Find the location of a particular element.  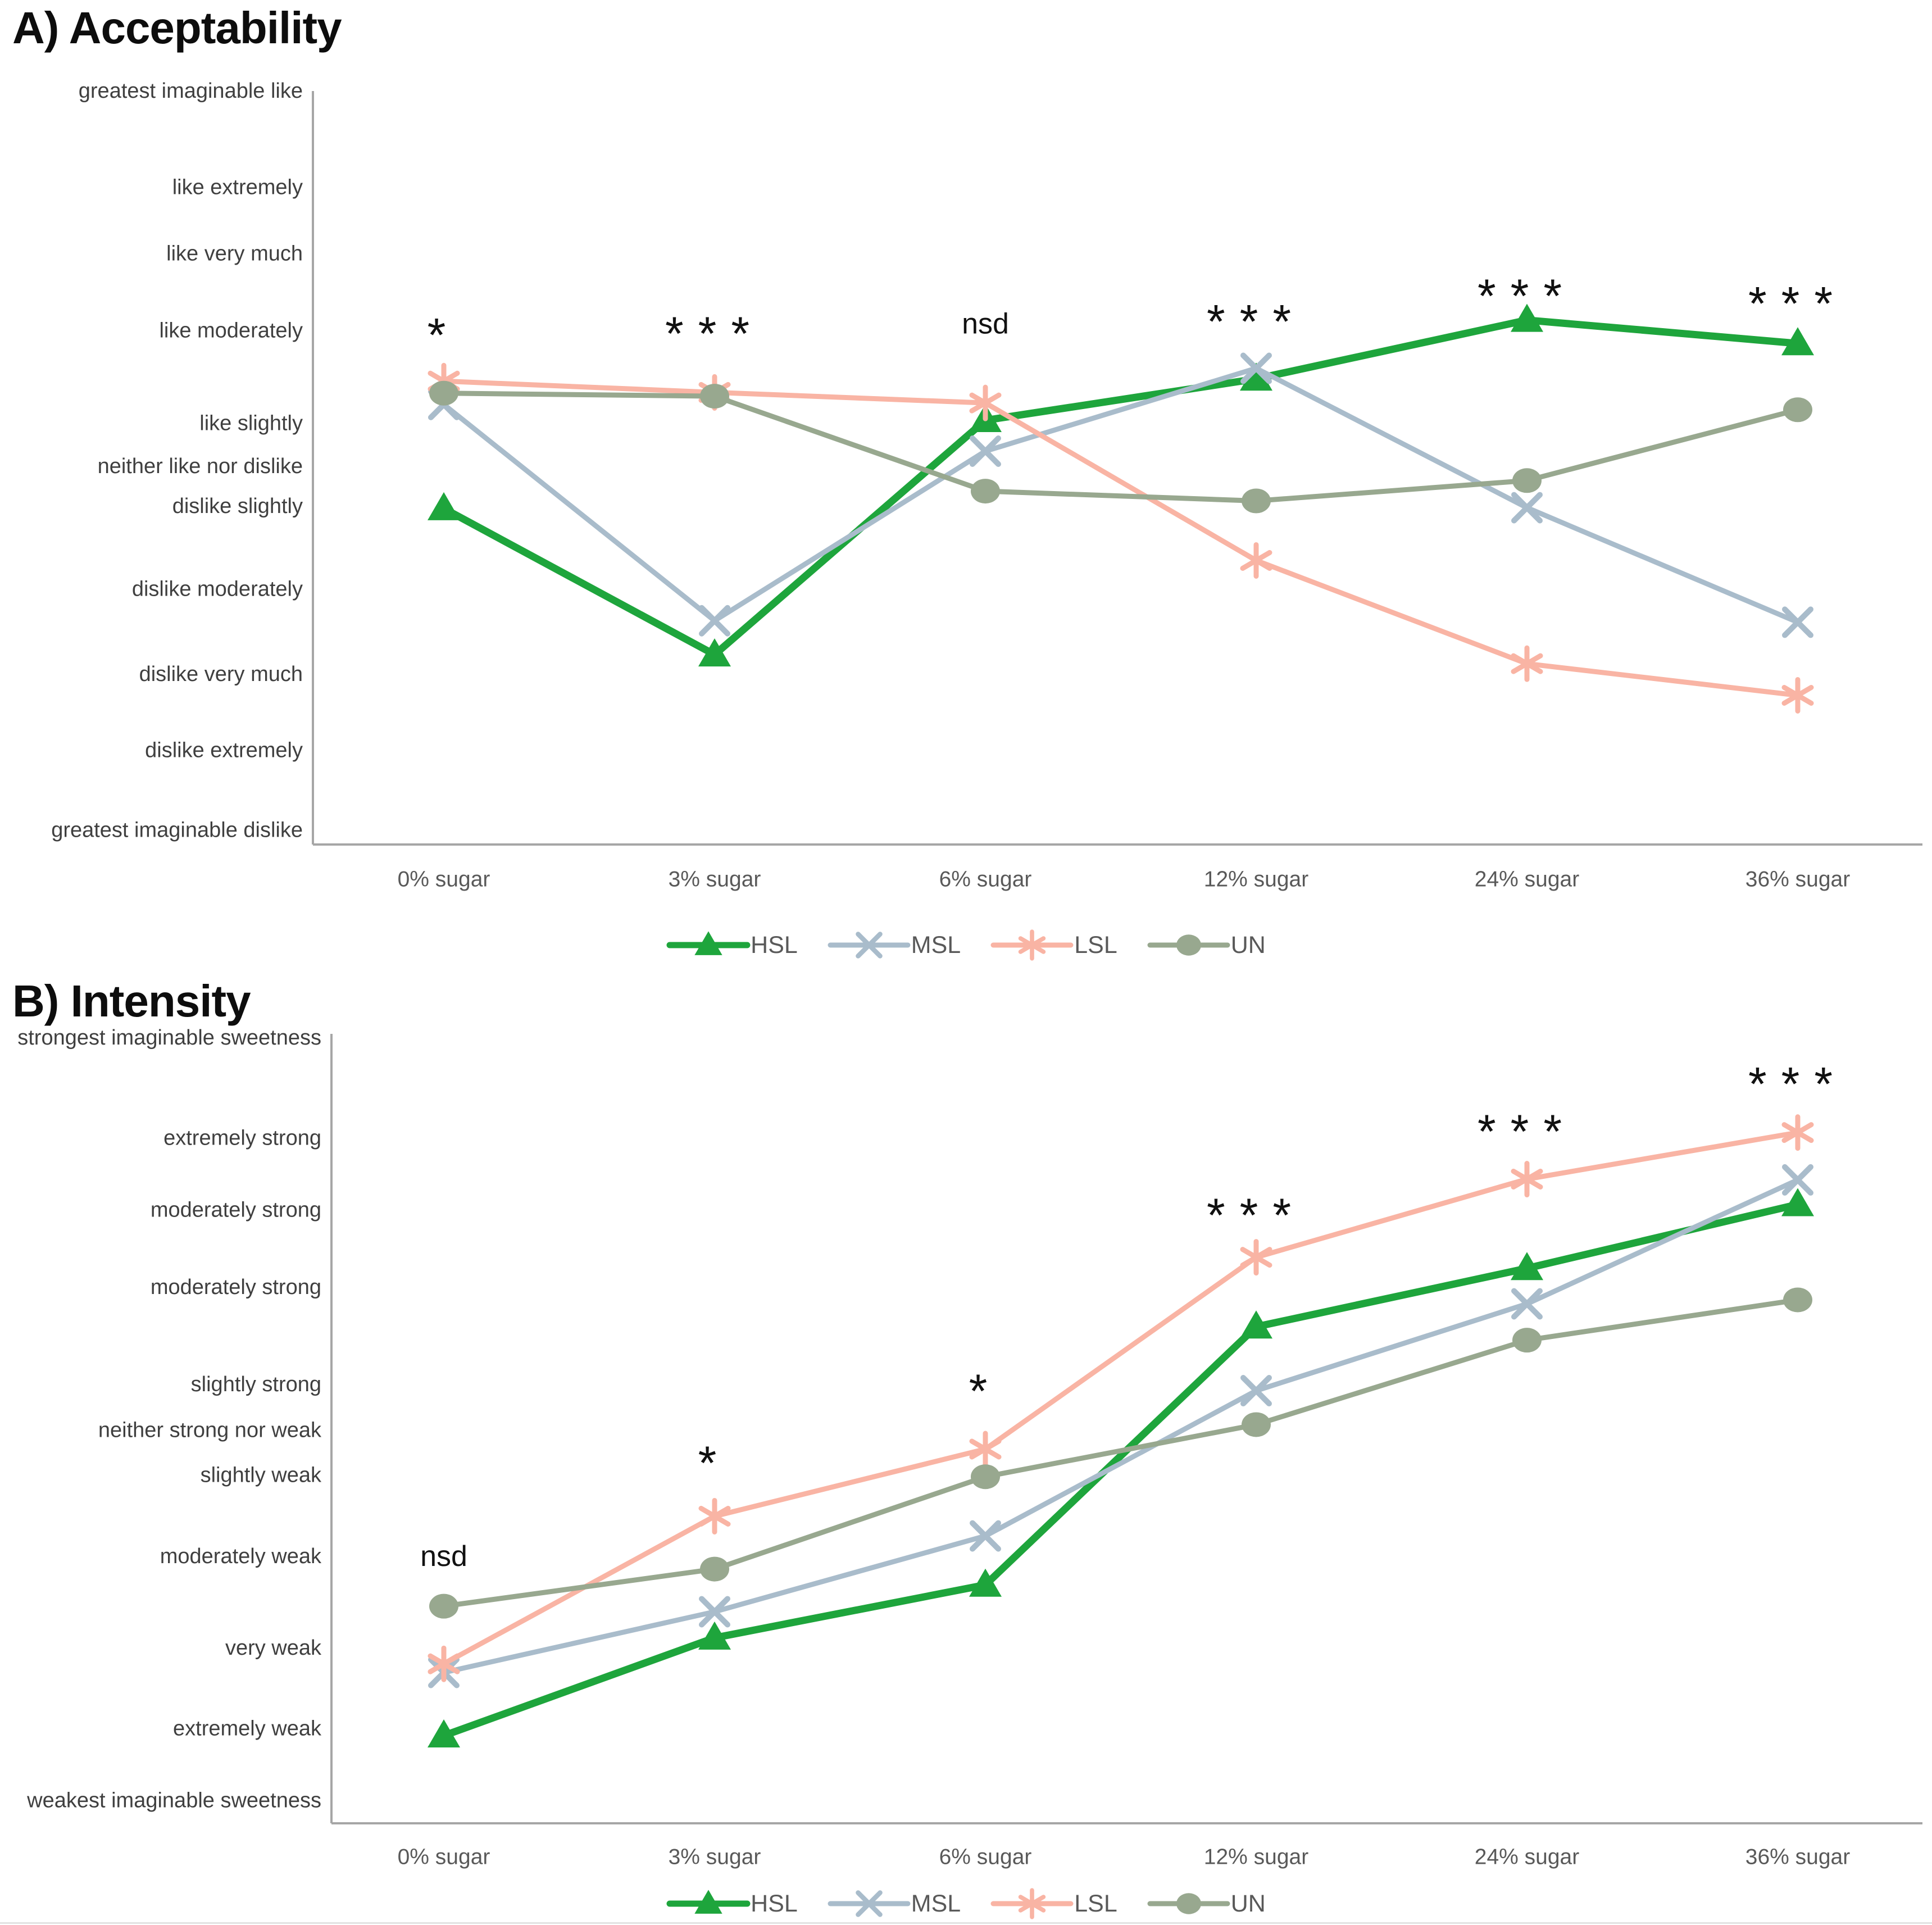

y-axis-label: dislike very much is located at coordinates (221, 674).